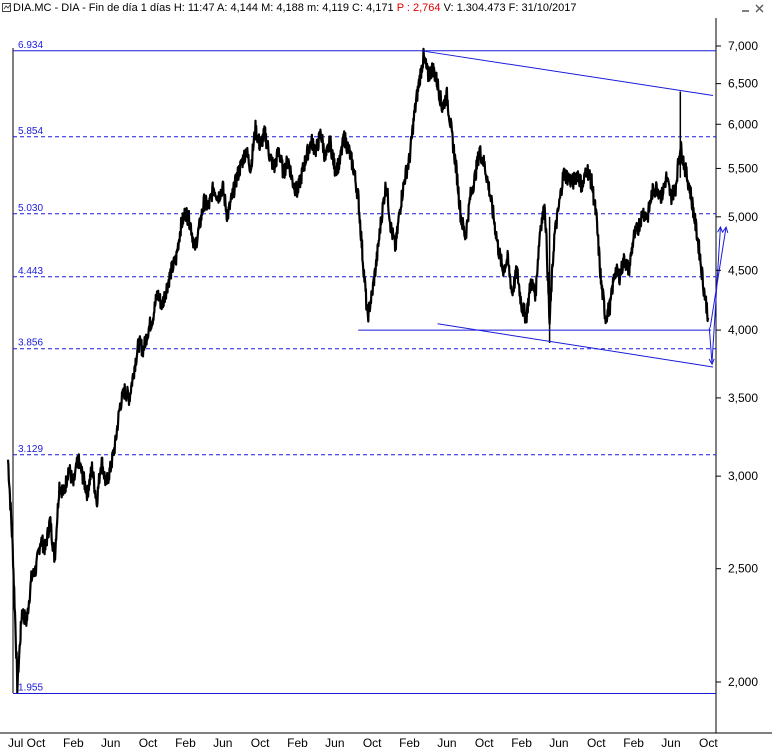  I want to click on chart-symbol-icon, so click(6, 7).